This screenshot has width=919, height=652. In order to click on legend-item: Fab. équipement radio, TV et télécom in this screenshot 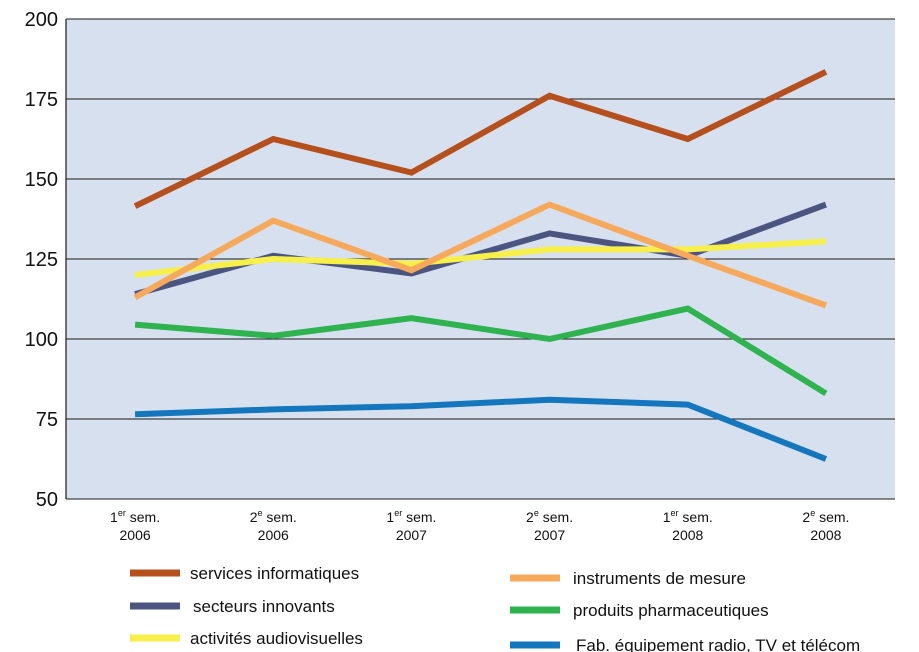, I will do `click(685, 644)`.